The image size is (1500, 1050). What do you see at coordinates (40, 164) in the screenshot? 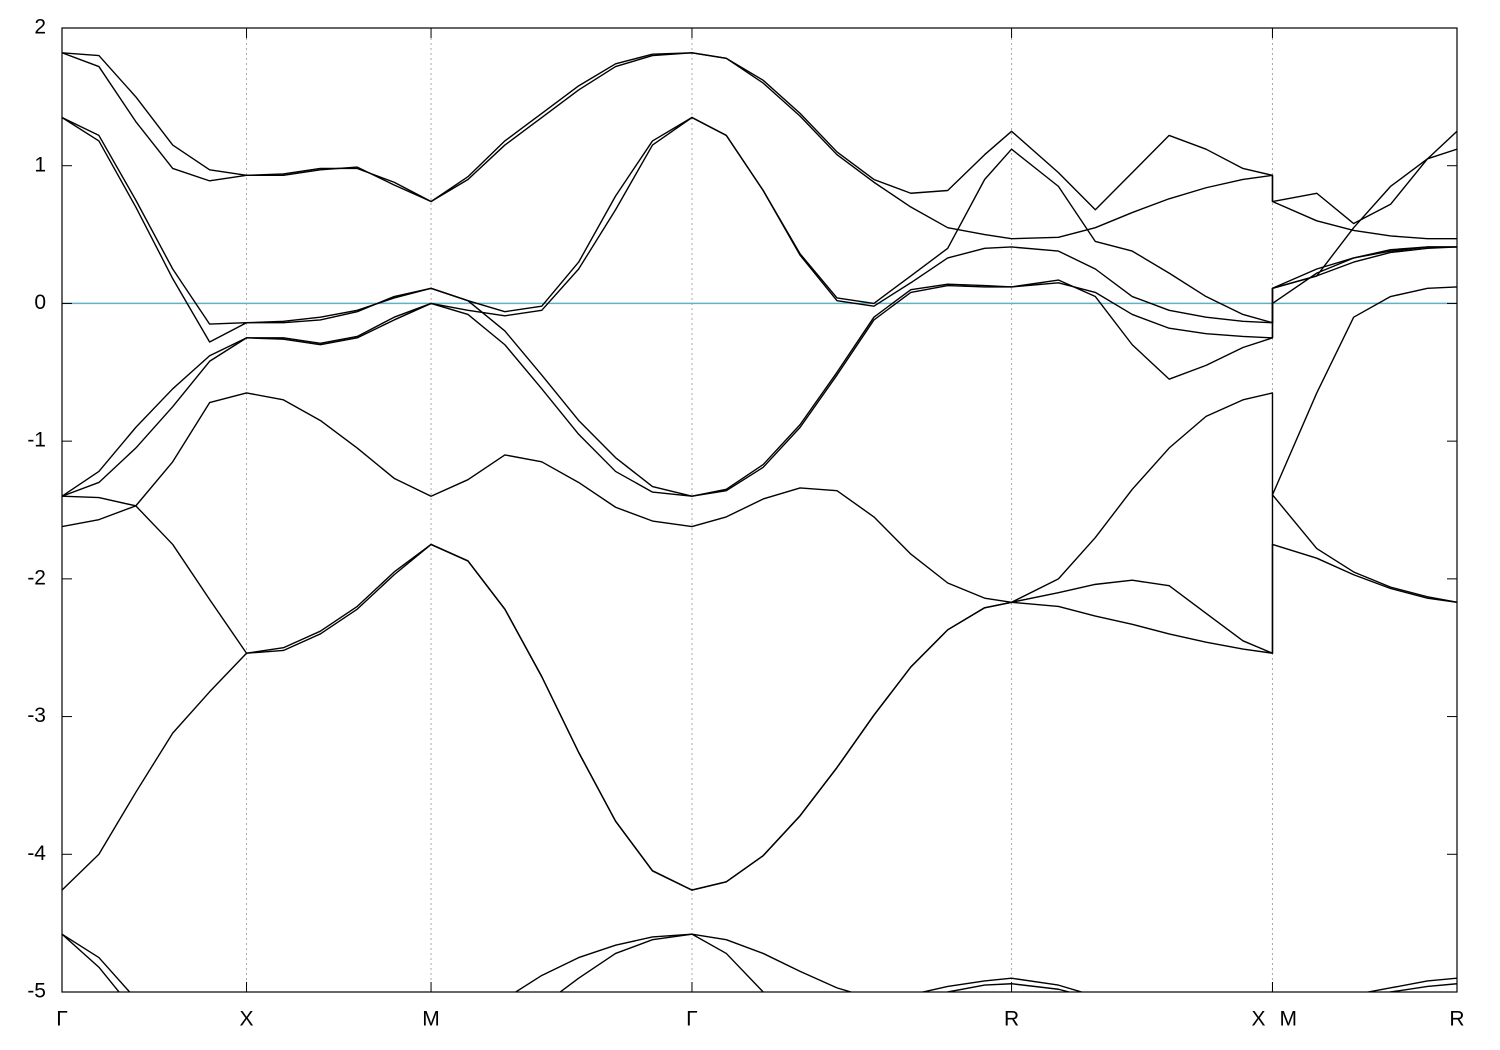
I see `y-tick-label: 1` at bounding box center [40, 164].